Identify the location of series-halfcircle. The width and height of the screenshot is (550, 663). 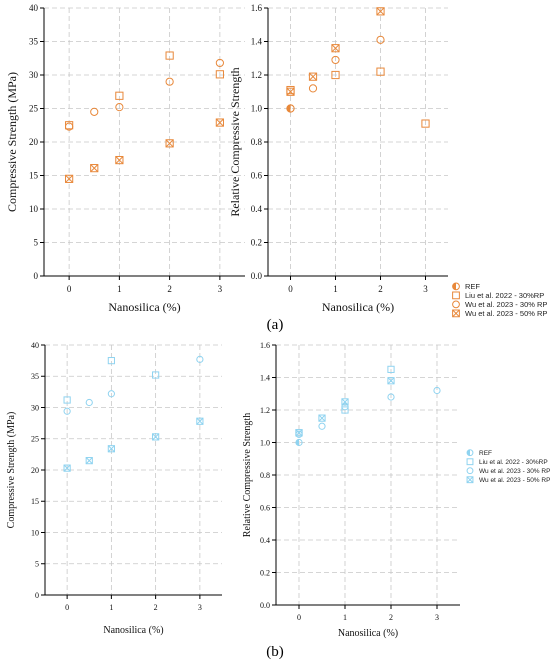
(299, 442).